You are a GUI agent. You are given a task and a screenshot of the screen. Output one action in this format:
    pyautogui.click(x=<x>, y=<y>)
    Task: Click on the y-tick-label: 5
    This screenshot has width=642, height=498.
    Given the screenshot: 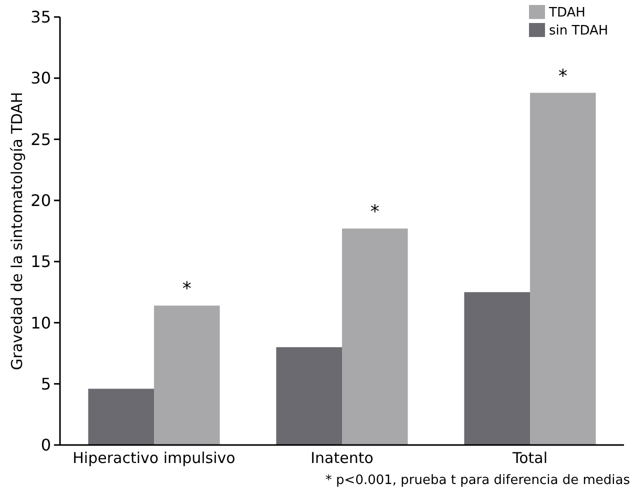 What is the action you would take?
    pyautogui.click(x=45, y=384)
    